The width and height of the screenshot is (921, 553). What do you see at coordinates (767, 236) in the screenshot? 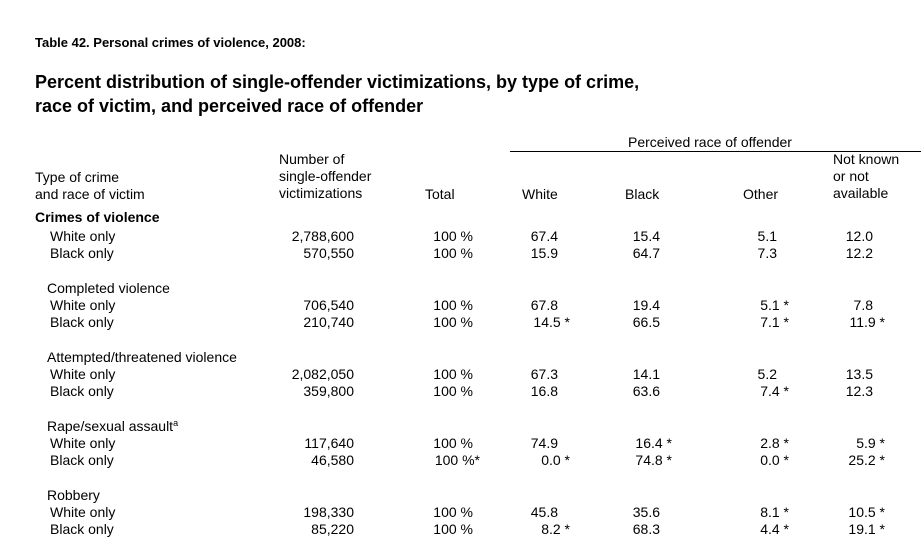
I see `cell-other: 5.1` at bounding box center [767, 236].